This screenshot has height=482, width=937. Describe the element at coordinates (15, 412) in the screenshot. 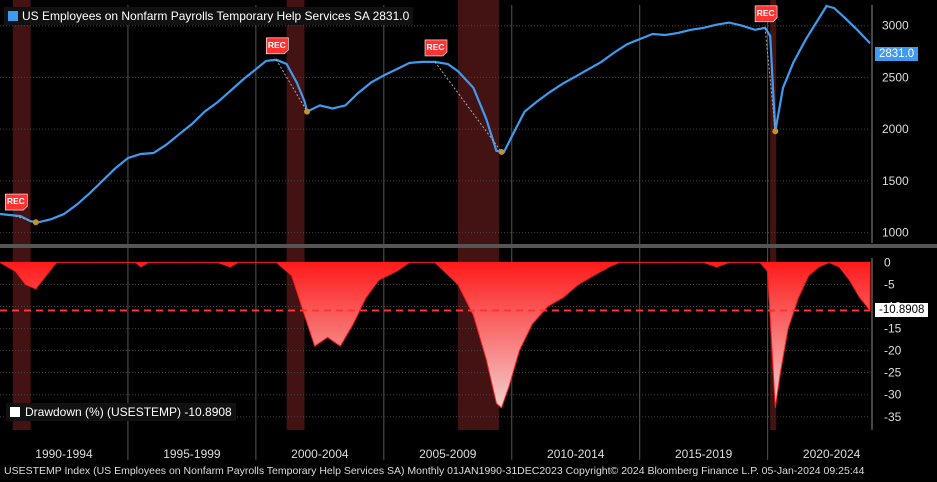

I see `drawdown-swatch` at that location.